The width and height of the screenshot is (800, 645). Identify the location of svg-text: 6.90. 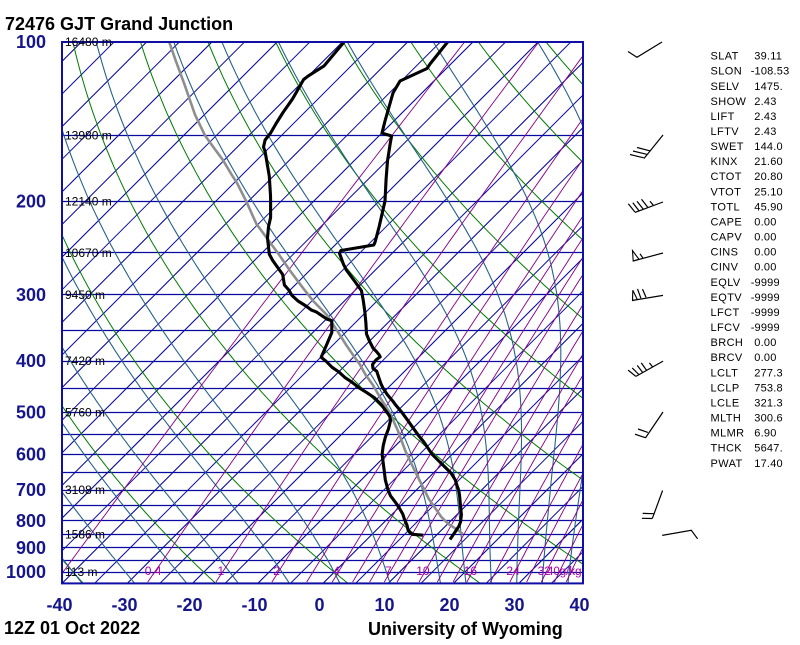
(765, 434).